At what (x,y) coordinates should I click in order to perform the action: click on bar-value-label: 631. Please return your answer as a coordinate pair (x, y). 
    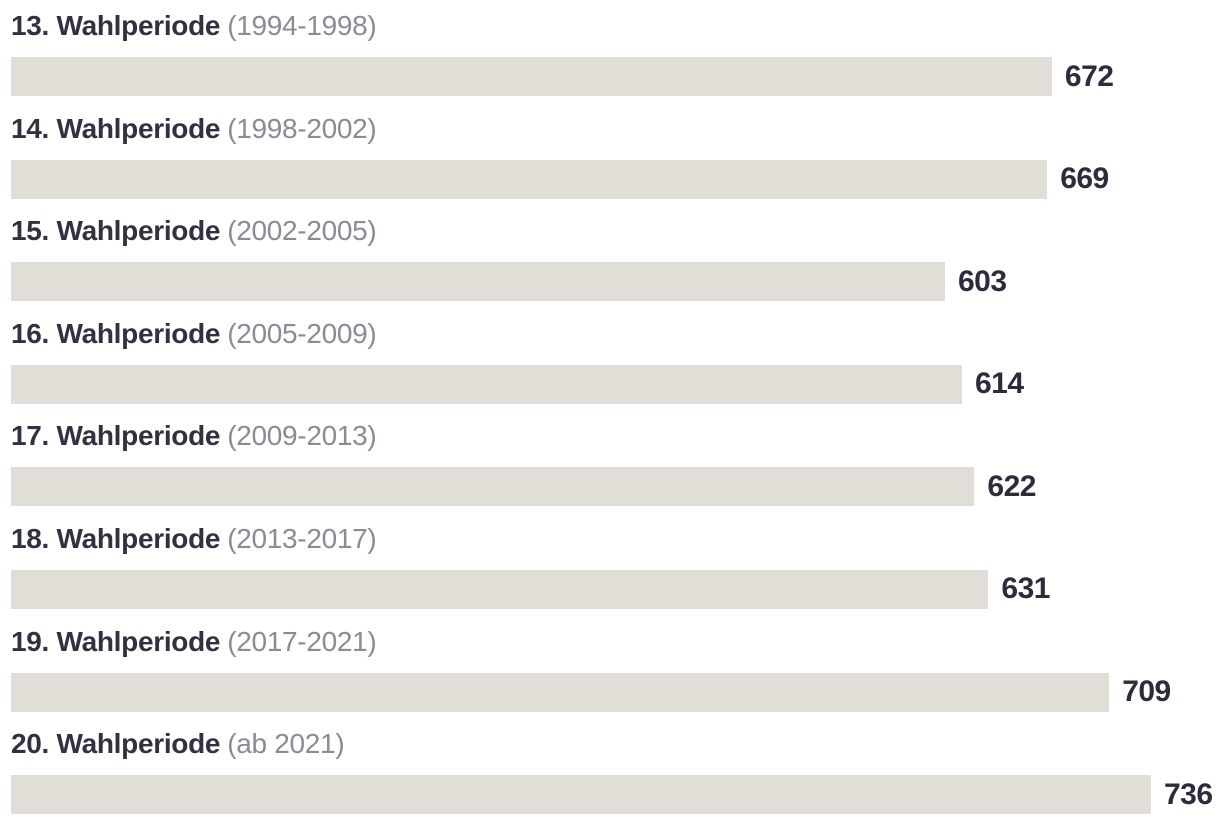
    Looking at the image, I should click on (1025, 589).